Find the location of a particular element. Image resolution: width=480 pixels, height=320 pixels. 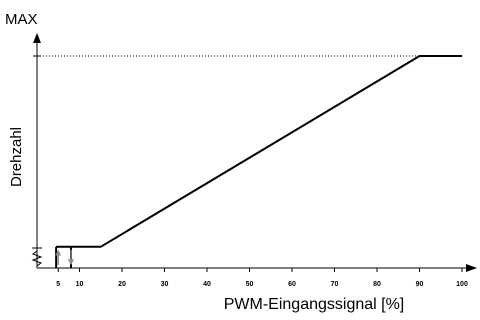

x-tick-label: 20 is located at coordinates (122, 284).